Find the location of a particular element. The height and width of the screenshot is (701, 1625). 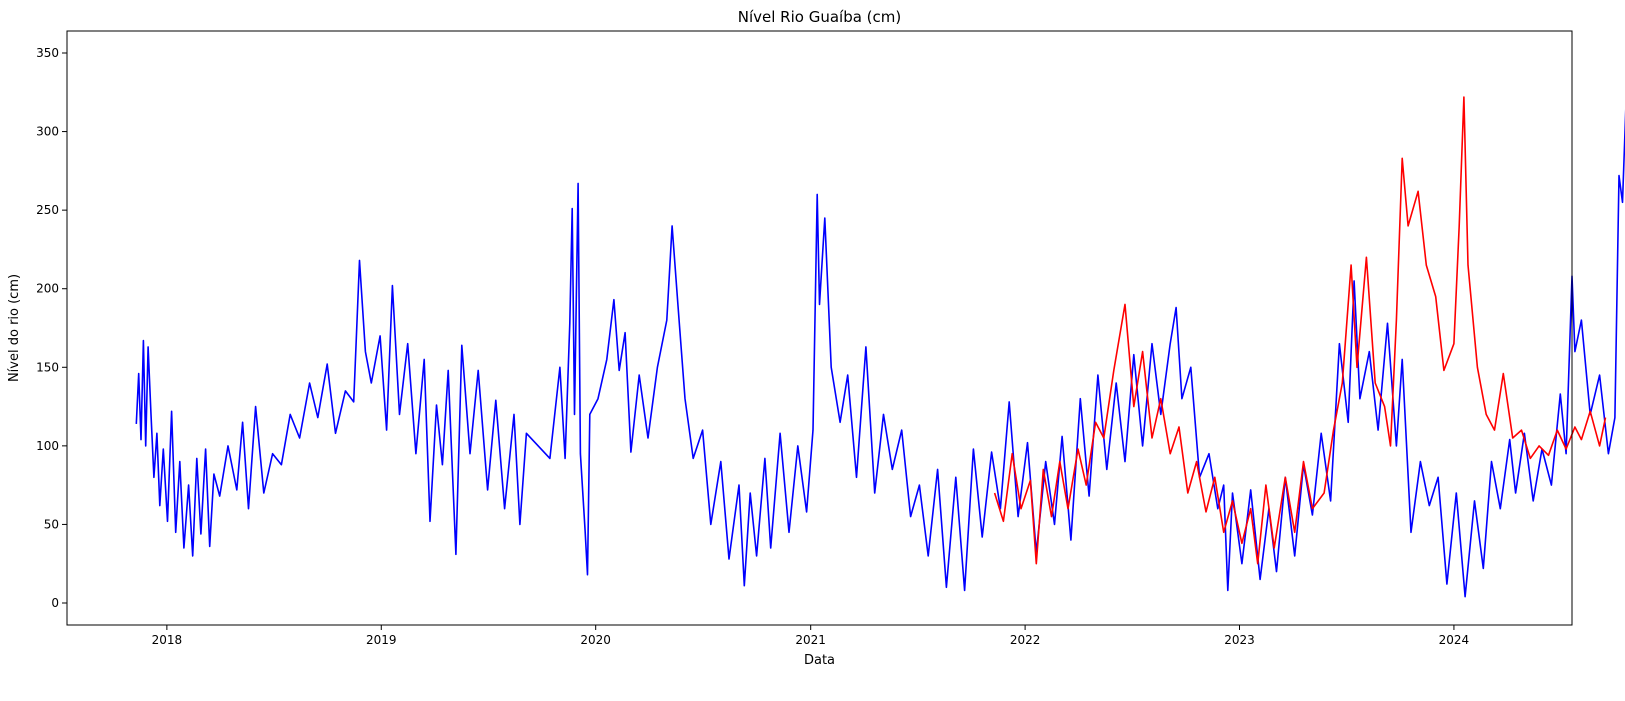

x-tick-label: 2019 is located at coordinates (381, 640).